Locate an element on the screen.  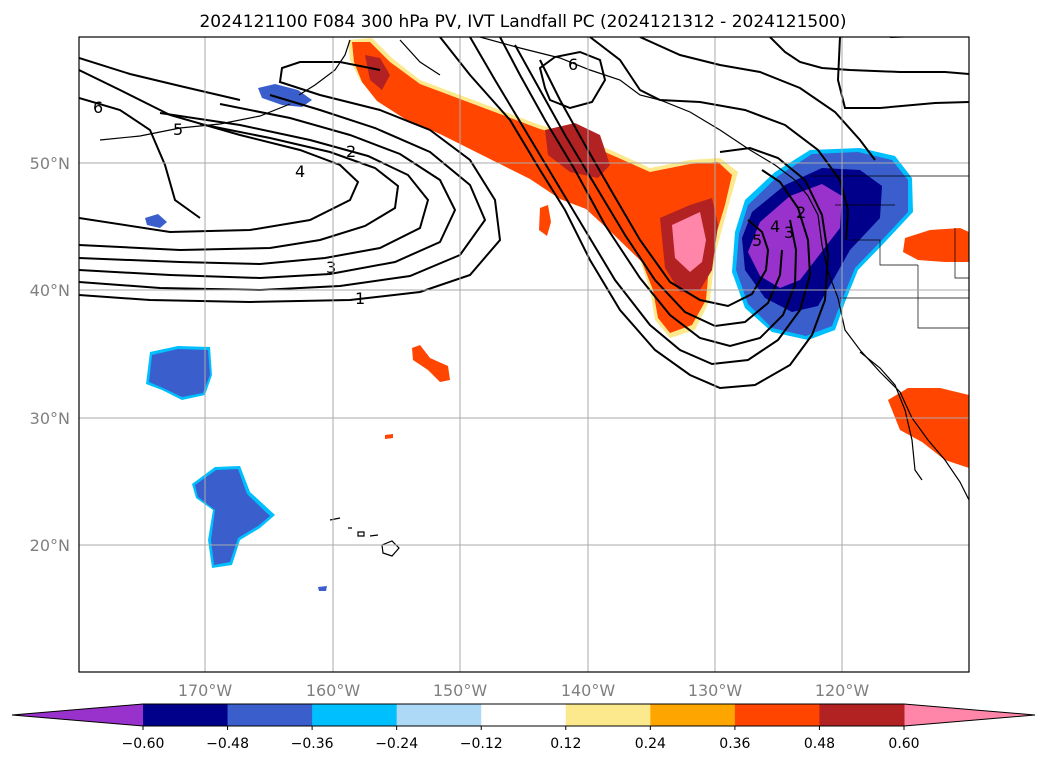
lat-tick-label: 30°N is located at coordinates (50, 418).